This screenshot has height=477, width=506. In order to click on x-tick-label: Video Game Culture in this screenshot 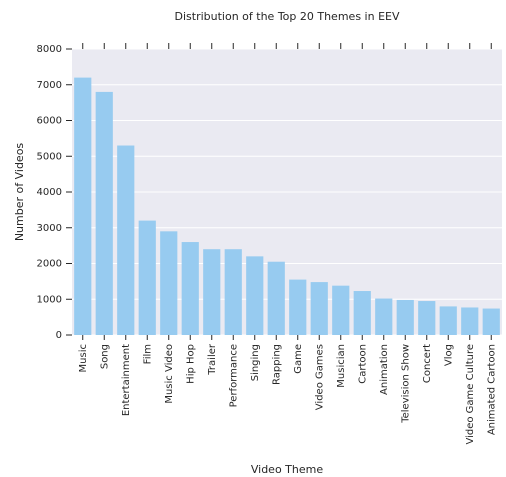, I will do `click(470, 394)`.